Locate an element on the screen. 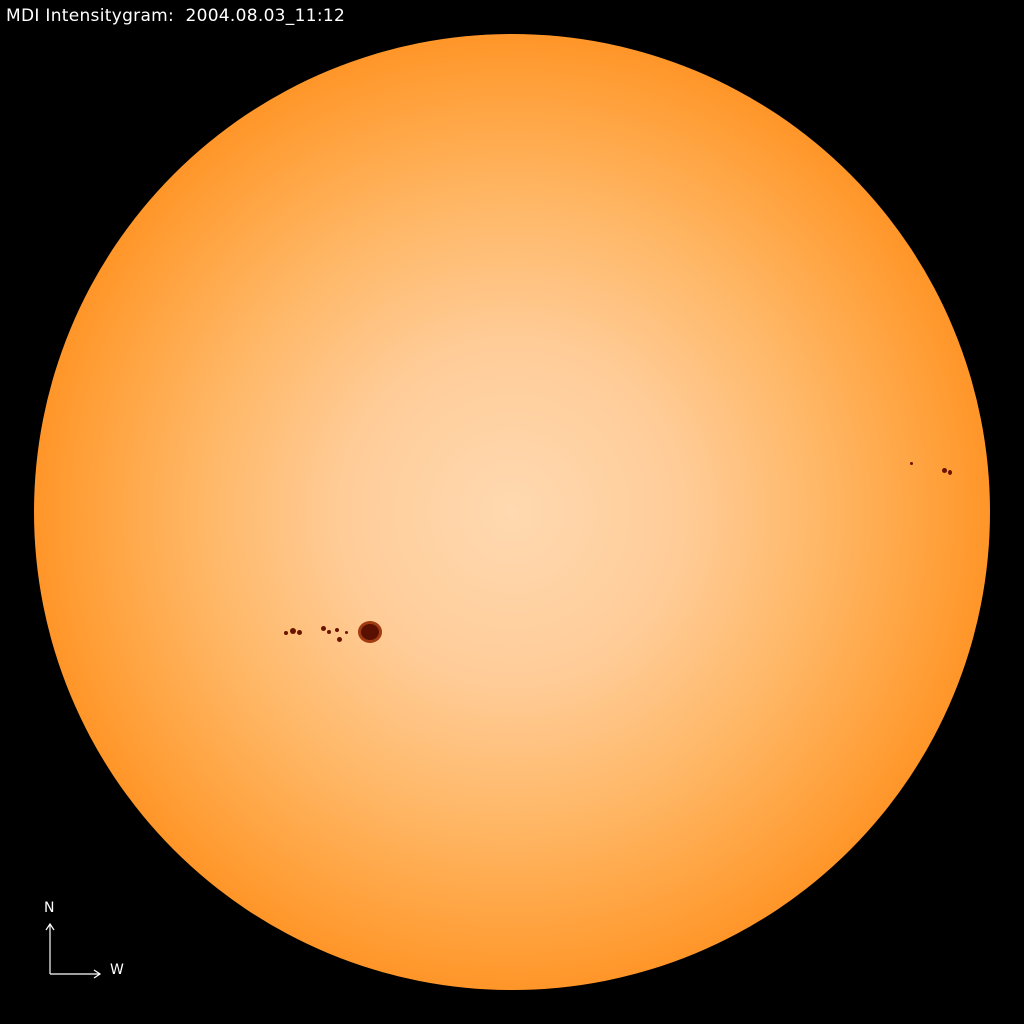 Image resolution: width=1024 pixels, height=1024 pixels. north-label: N is located at coordinates (49, 908).